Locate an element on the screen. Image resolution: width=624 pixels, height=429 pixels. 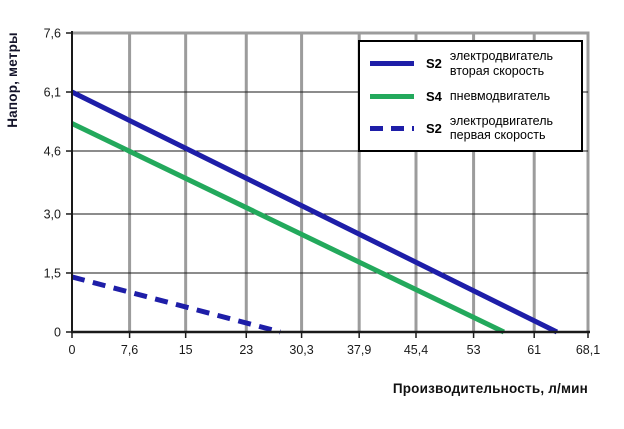
x-tick-label: 53 is located at coordinates (474, 350).